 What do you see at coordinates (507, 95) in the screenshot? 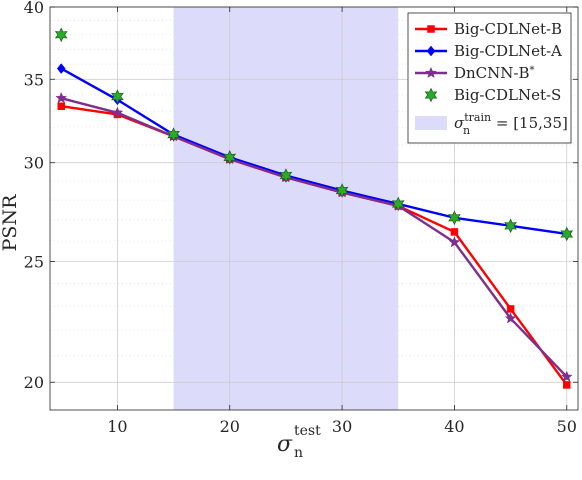
I see `legend-label: Big-CDLNet-S` at bounding box center [507, 95].